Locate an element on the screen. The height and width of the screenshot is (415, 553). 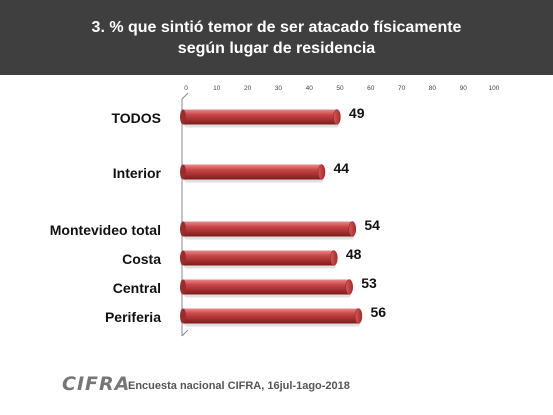
x-tick-label: 0 is located at coordinates (186, 88).